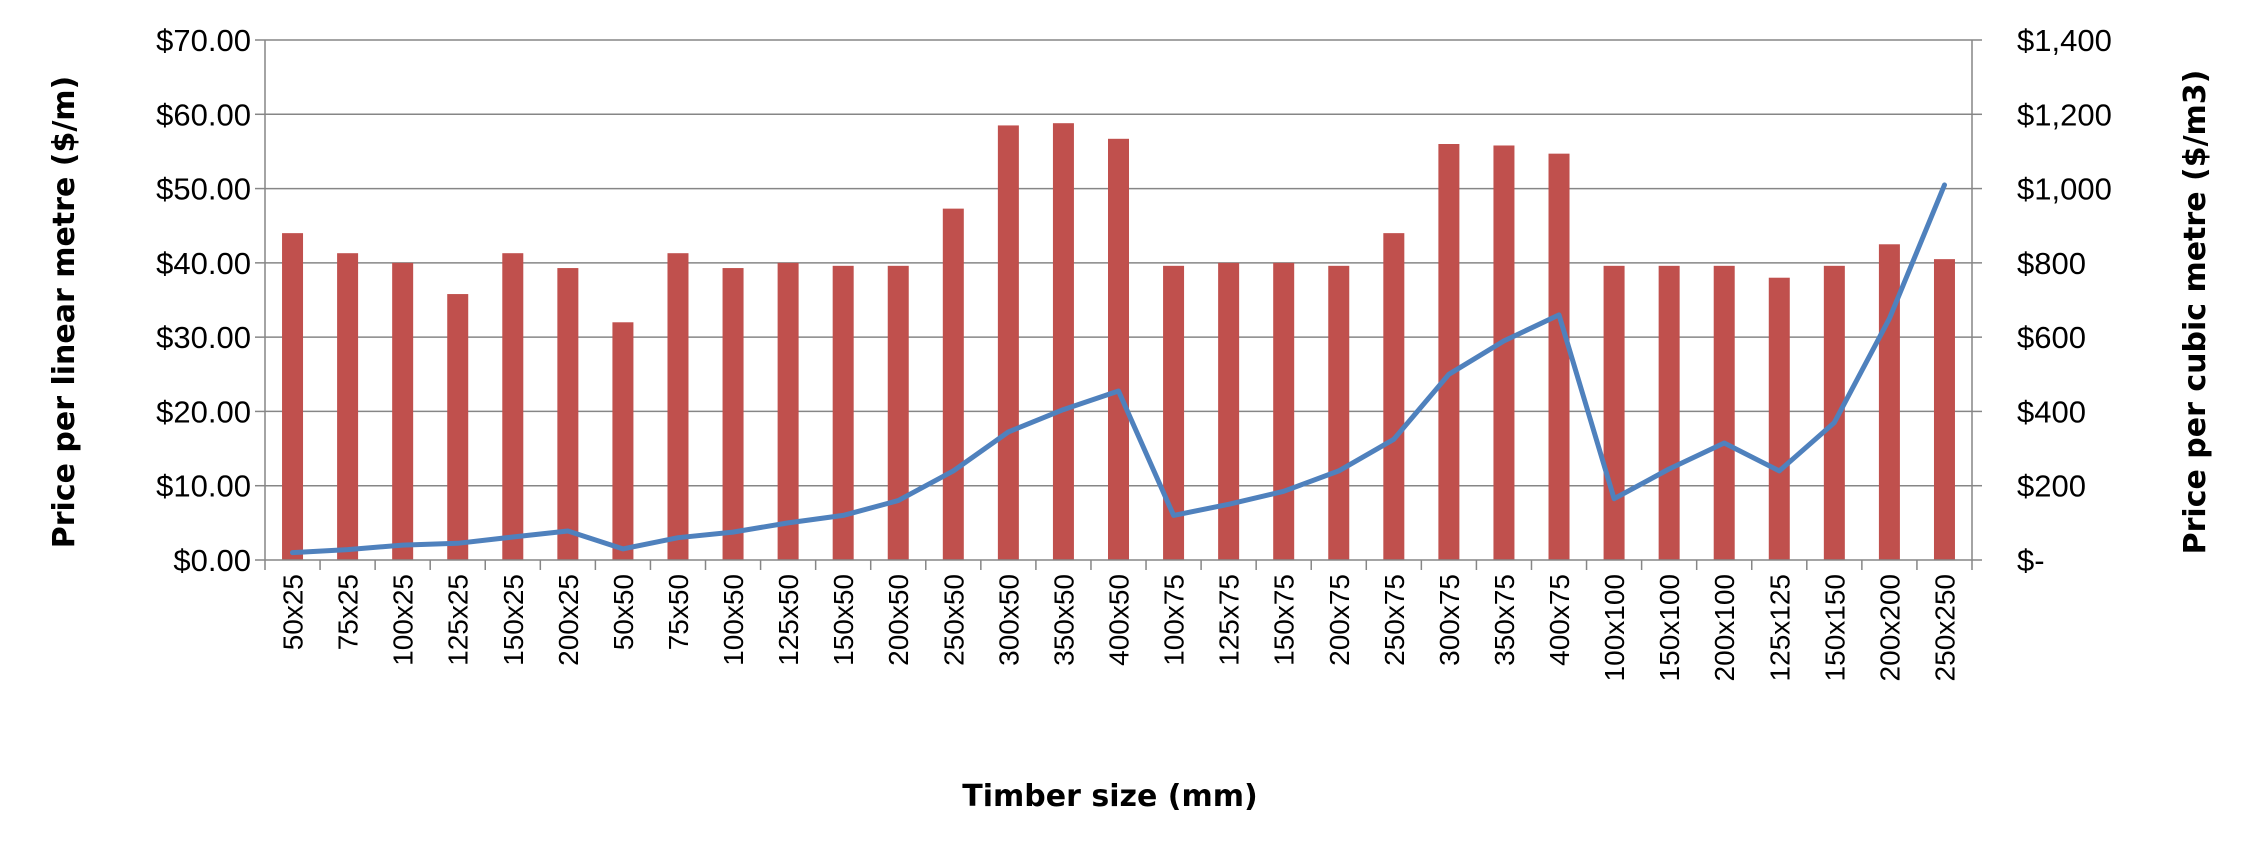 The height and width of the screenshot is (854, 2252). Describe the element at coordinates (2064, 114) in the screenshot. I see `right-tick-label: $1,200` at that location.